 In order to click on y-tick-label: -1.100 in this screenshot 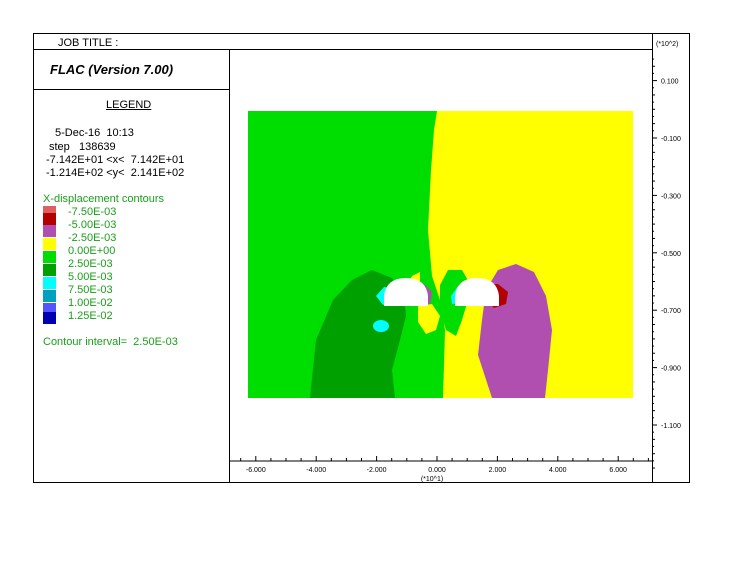, I will do `click(671, 426)`.